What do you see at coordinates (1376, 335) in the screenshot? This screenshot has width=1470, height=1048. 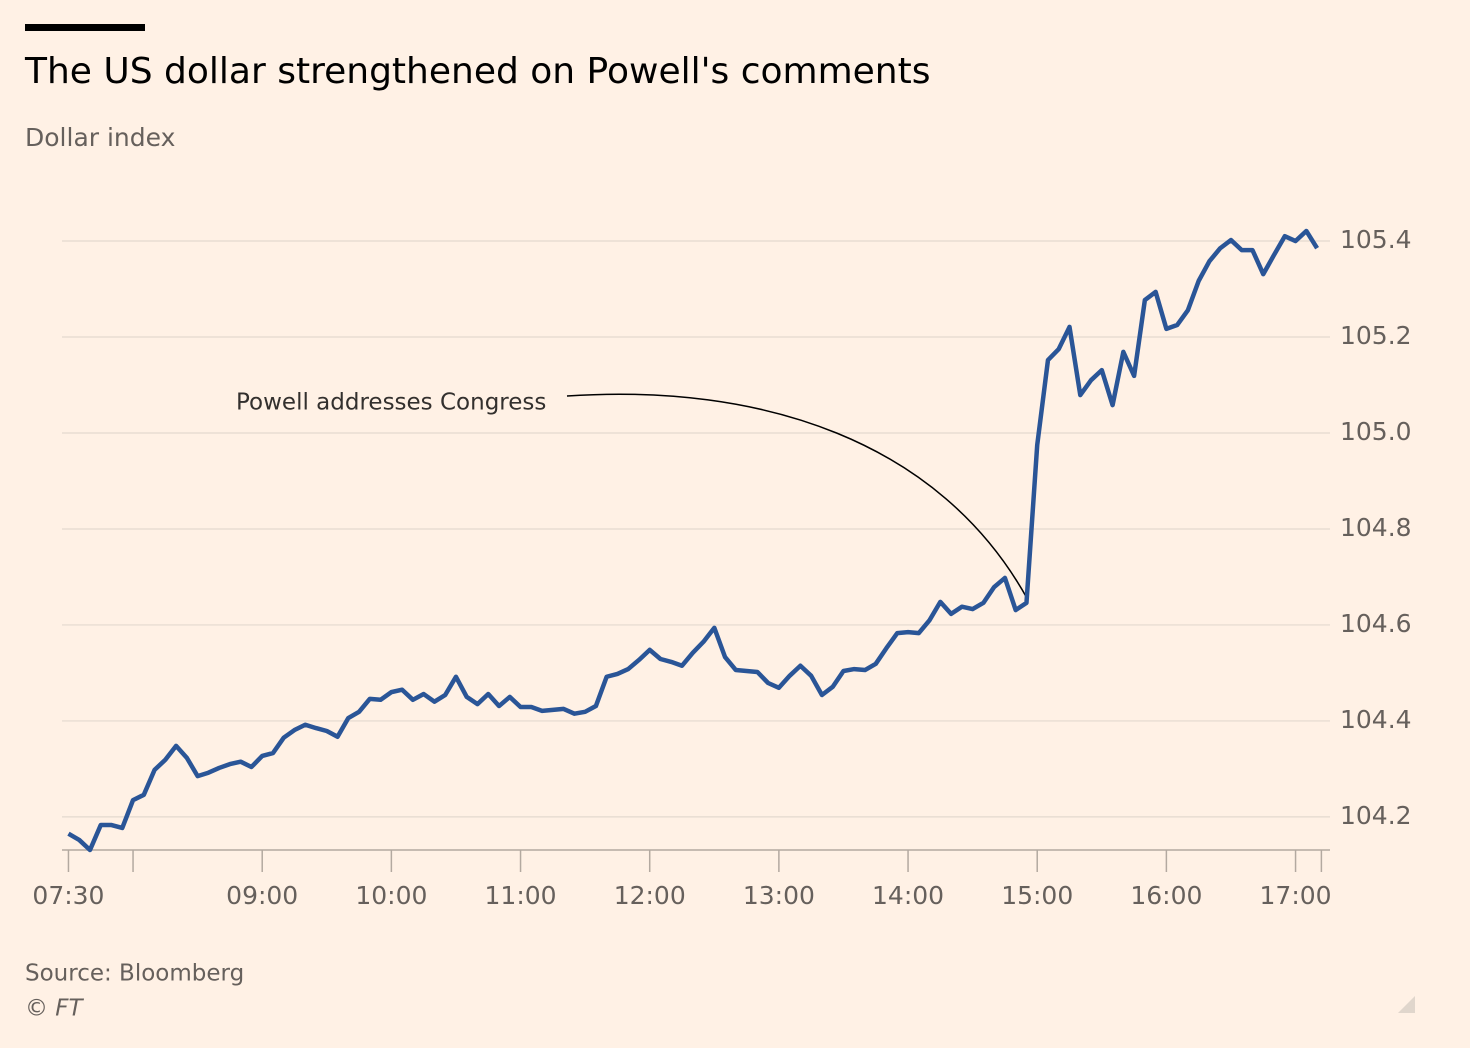 I see `y-tick-label: 105.2` at bounding box center [1376, 335].